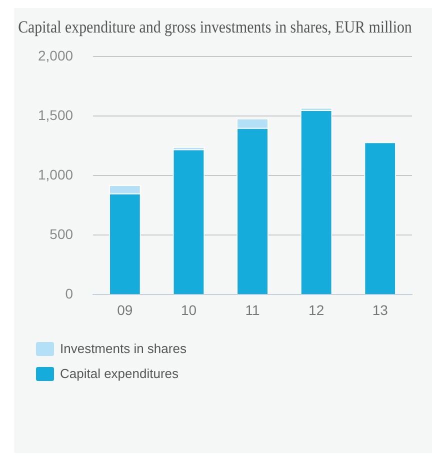 The image size is (432, 459). Describe the element at coordinates (119, 373) in the screenshot. I see `legend-label: Capital expenditures` at that location.